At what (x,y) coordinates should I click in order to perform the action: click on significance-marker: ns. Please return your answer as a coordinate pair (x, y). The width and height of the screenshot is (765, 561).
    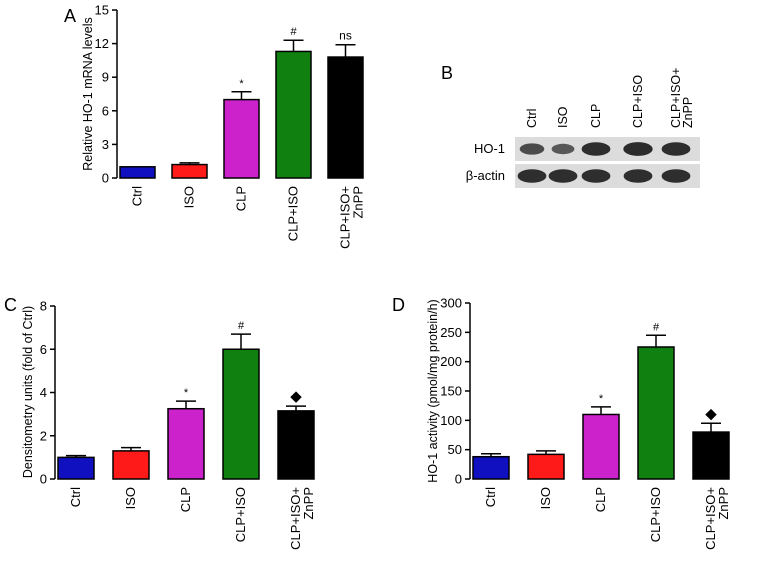
    Looking at the image, I should click on (345, 36).